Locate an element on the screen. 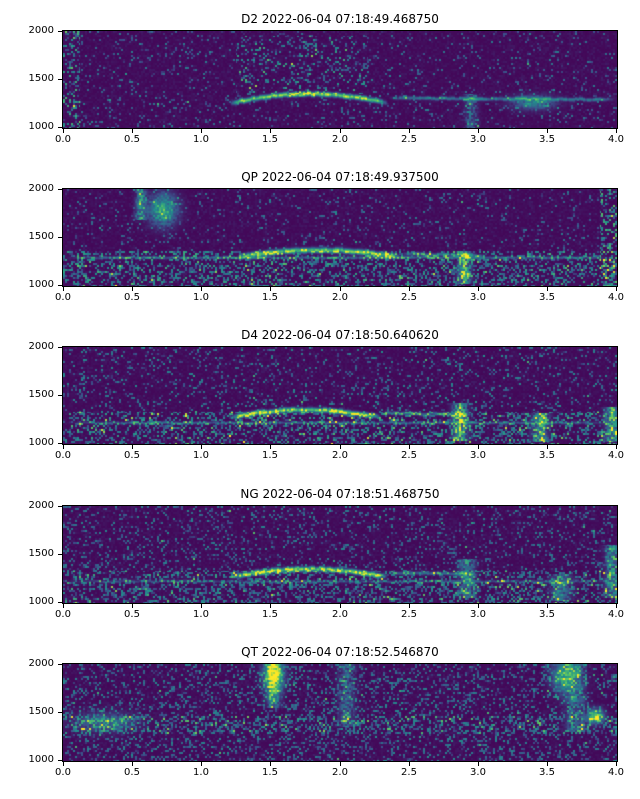 The height and width of the screenshot is (799, 640). plot-title: QT 2022-06-04 07:18:52.546870 is located at coordinates (340, 652).